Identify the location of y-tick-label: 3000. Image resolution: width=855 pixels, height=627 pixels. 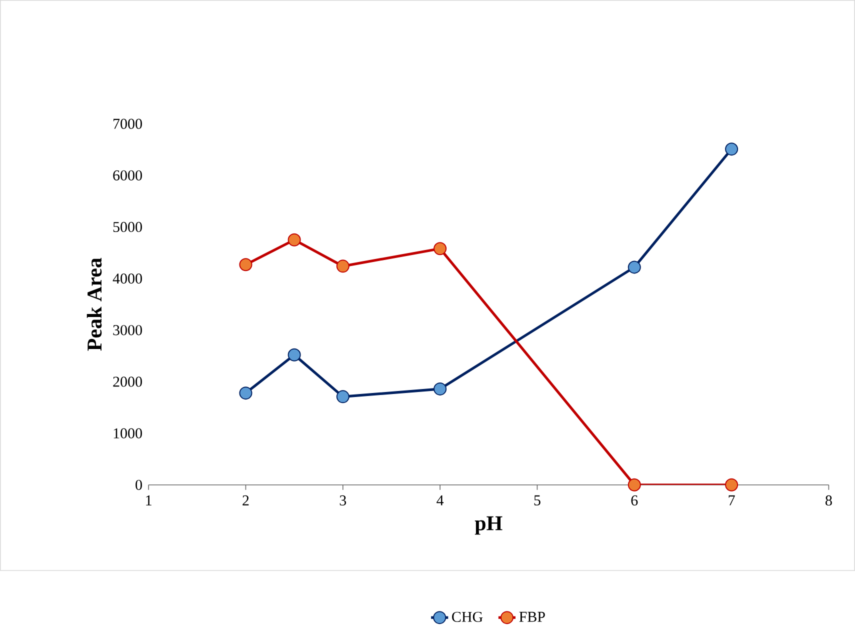
(127, 330).